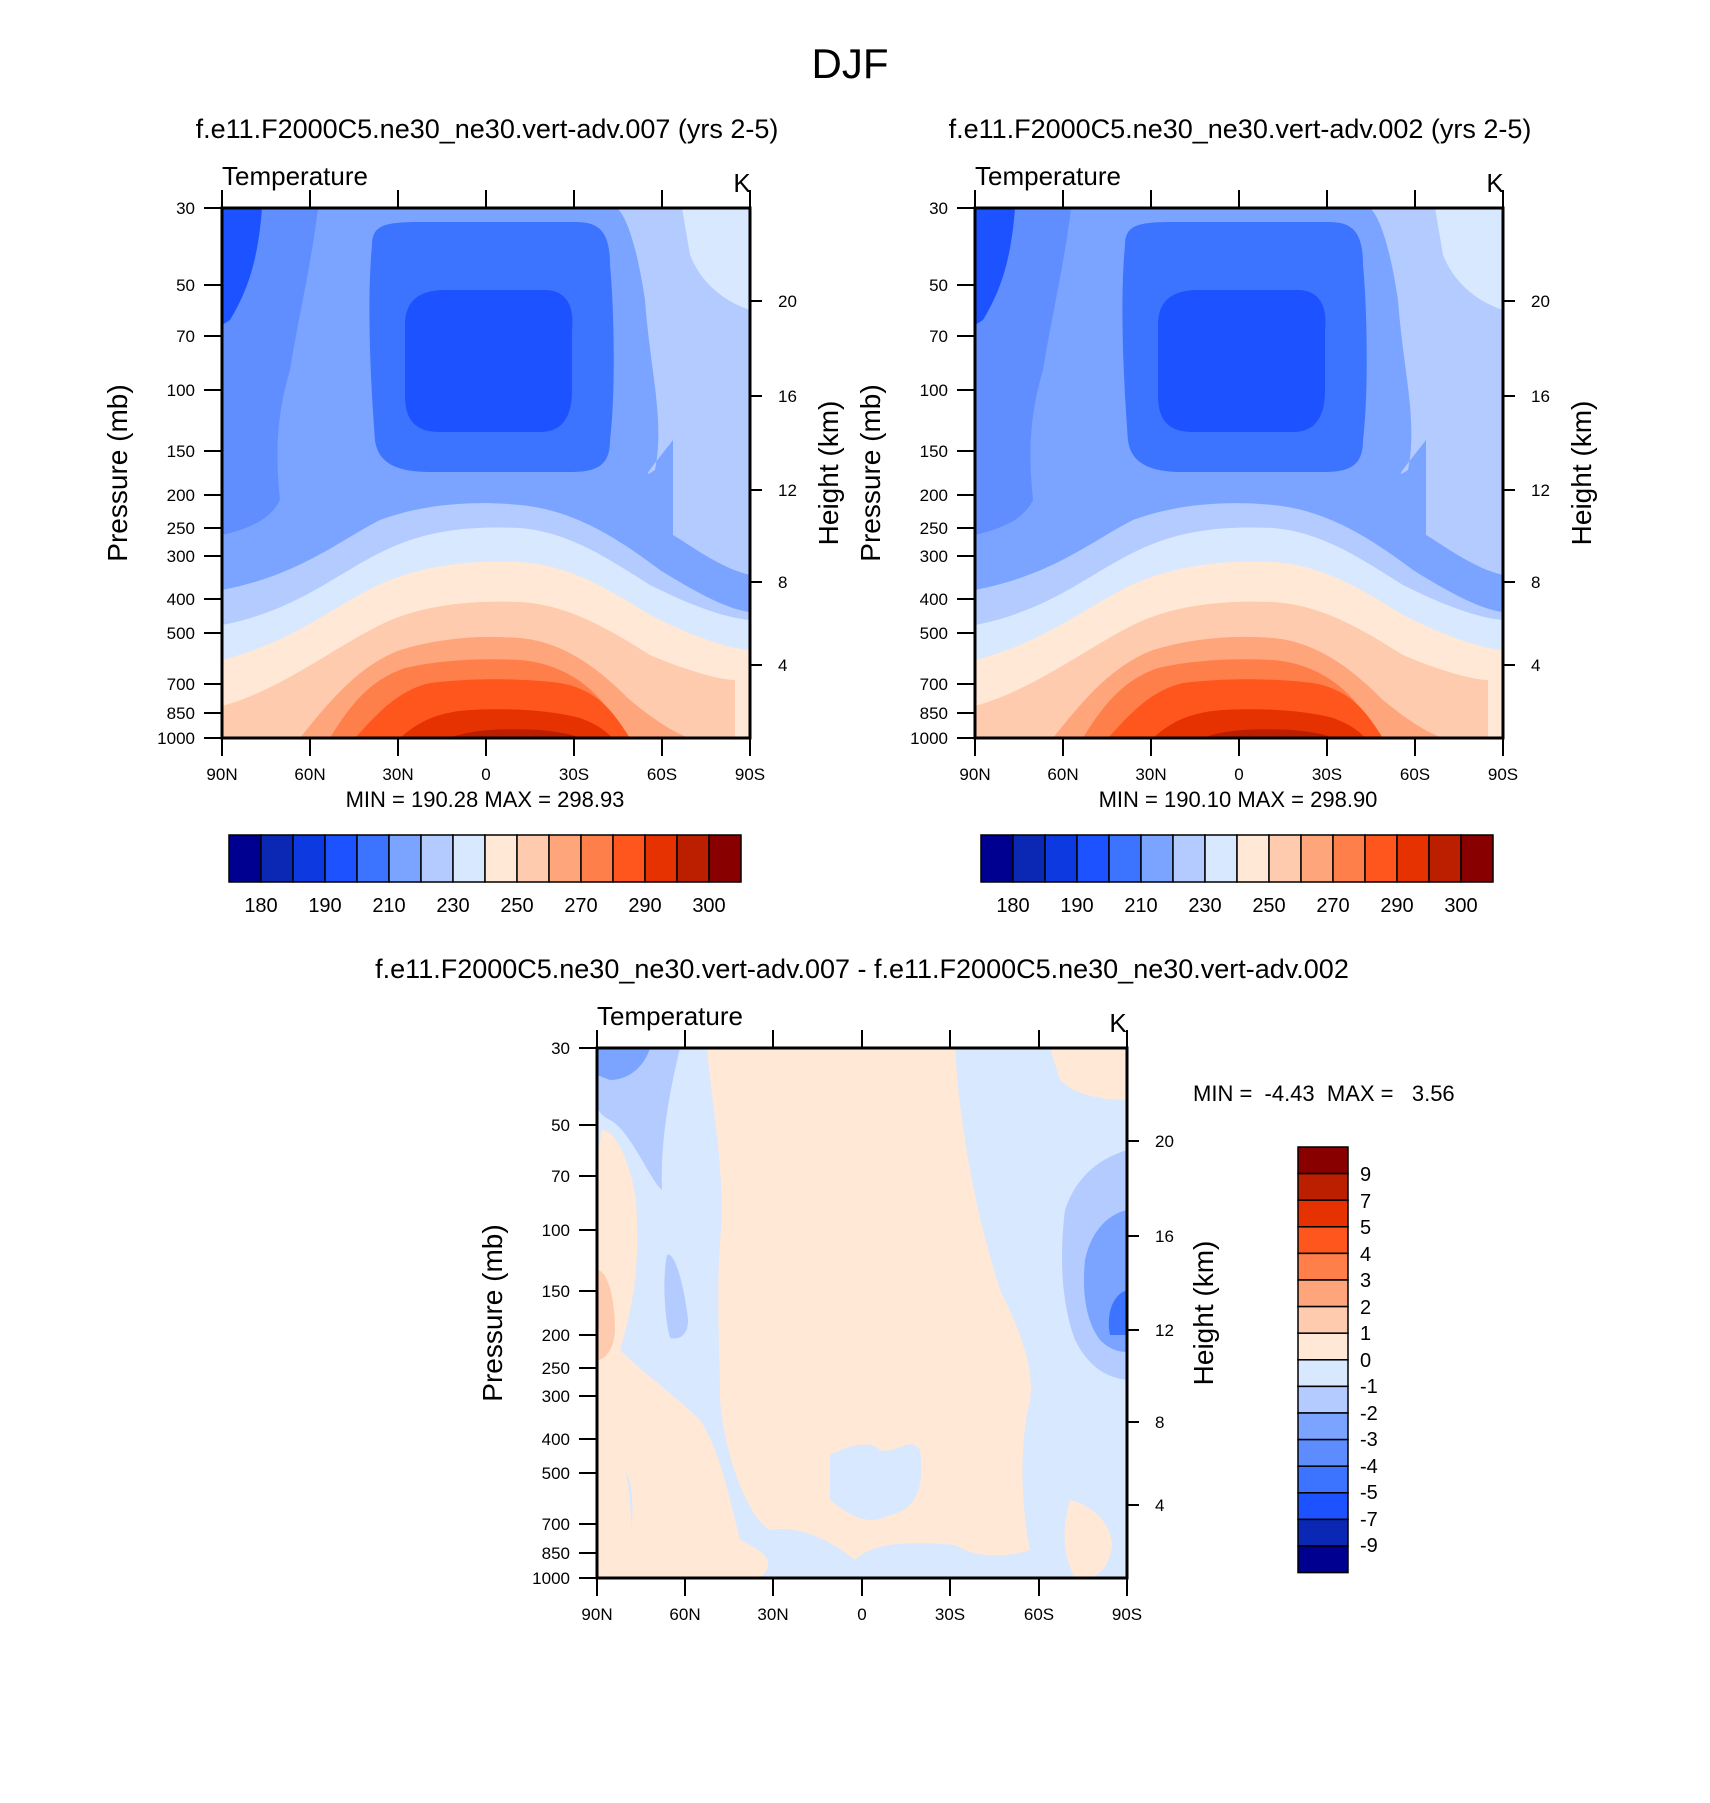  What do you see at coordinates (683, 1354) in the screenshot?
I see `panel-c-band-positive-west` at bounding box center [683, 1354].